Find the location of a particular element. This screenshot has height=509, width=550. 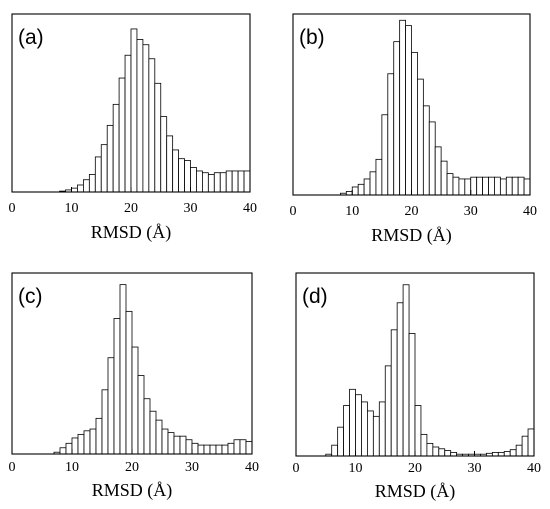

panel-label: (d) is located at coordinates (315, 296).